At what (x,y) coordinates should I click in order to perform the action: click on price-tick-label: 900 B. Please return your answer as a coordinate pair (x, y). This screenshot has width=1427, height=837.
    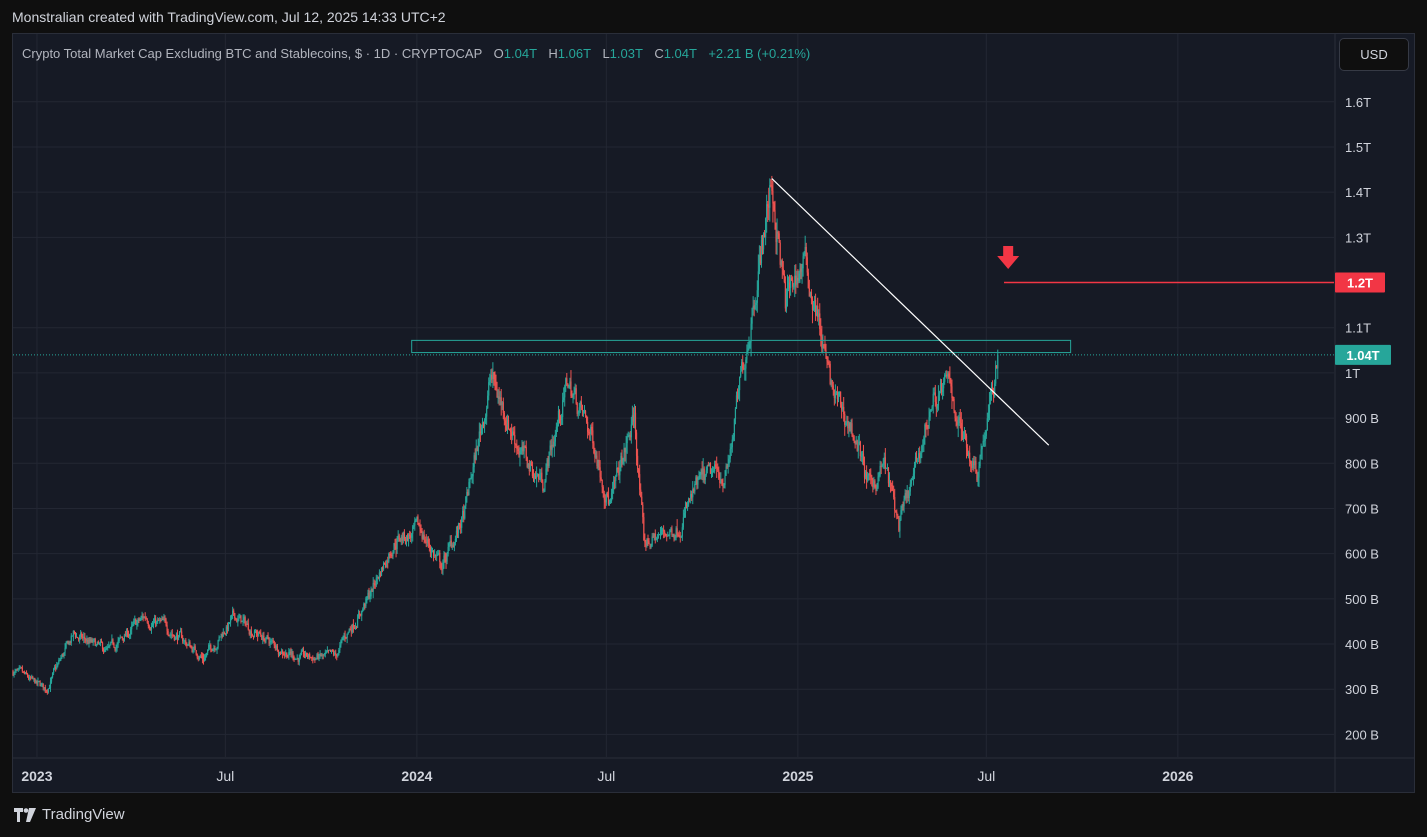
    Looking at the image, I should click on (1362, 418).